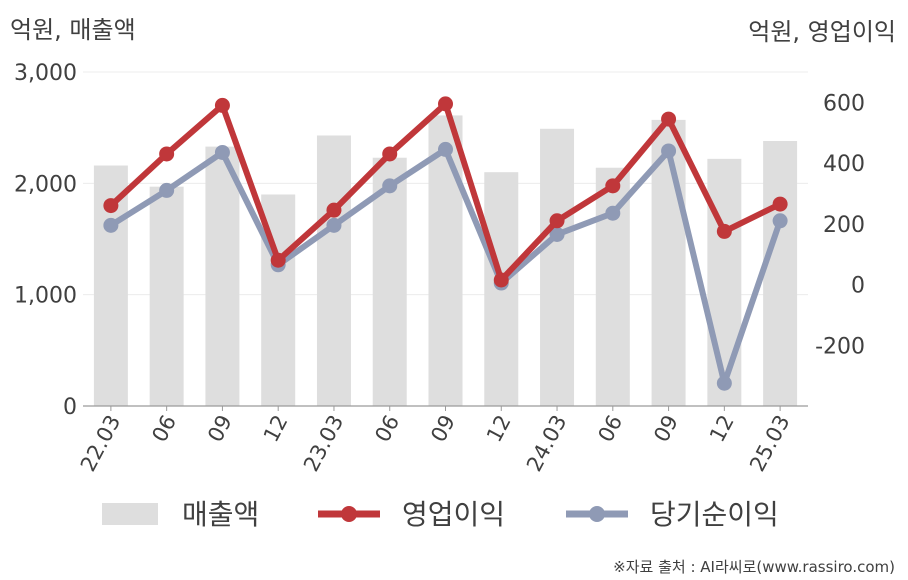 This screenshot has height=580, width=908. Describe the element at coordinates (220, 514) in the screenshot. I see `legend-label-revenue: 매출액` at that location.